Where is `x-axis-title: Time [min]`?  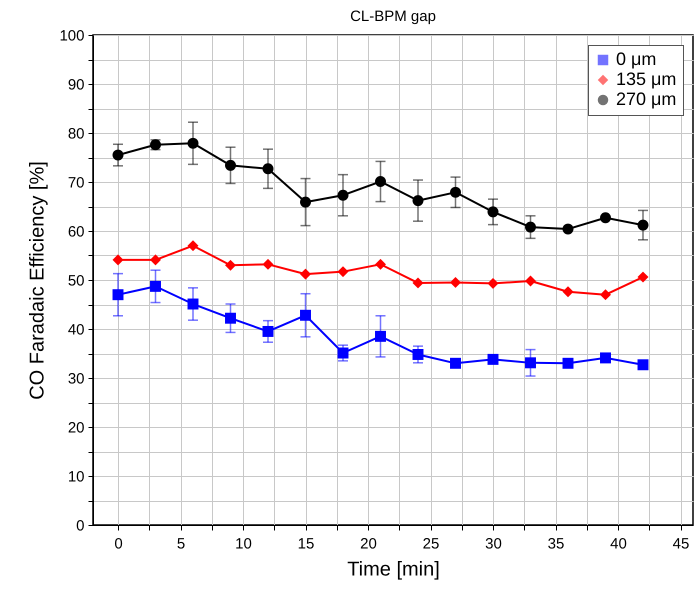
x-axis-title: Time [min] is located at coordinates (393, 569).